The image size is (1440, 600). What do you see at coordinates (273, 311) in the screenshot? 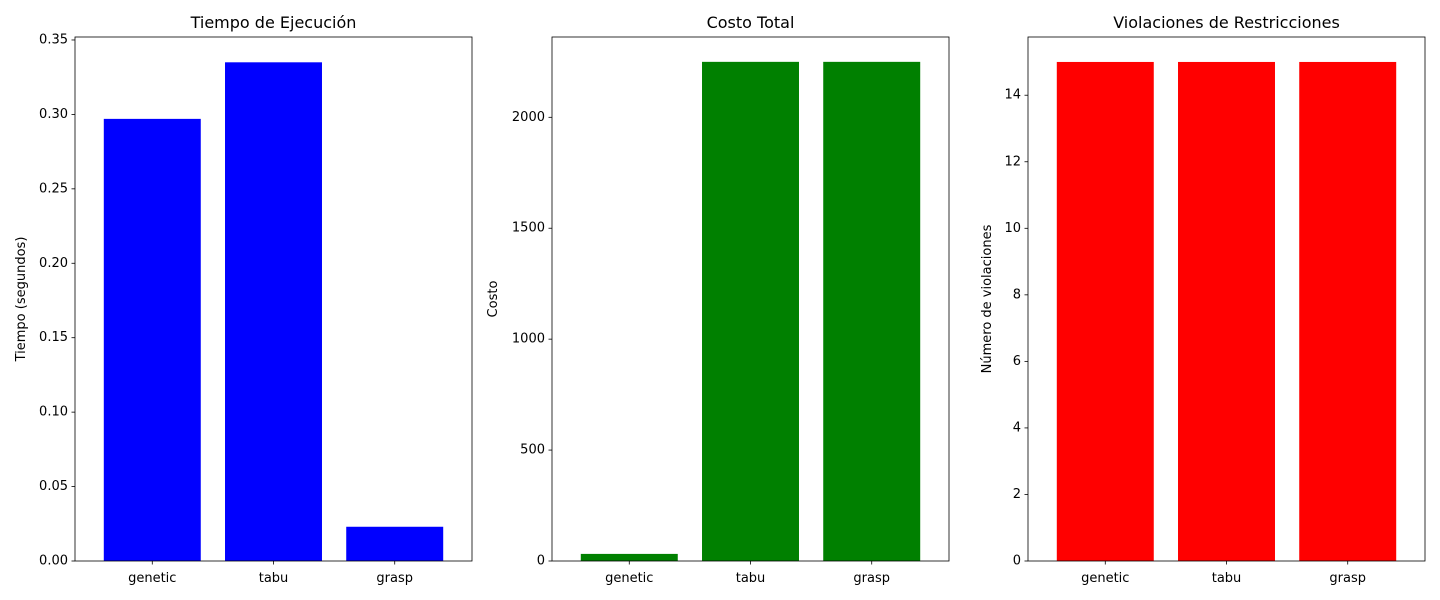
I see `bar-execution-time-tabu` at bounding box center [273, 311].